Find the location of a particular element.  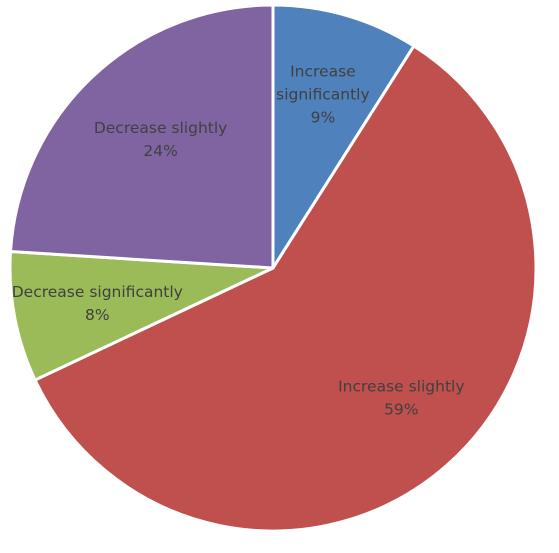

pie-label-category: Decrease slightly is located at coordinates (161, 128).